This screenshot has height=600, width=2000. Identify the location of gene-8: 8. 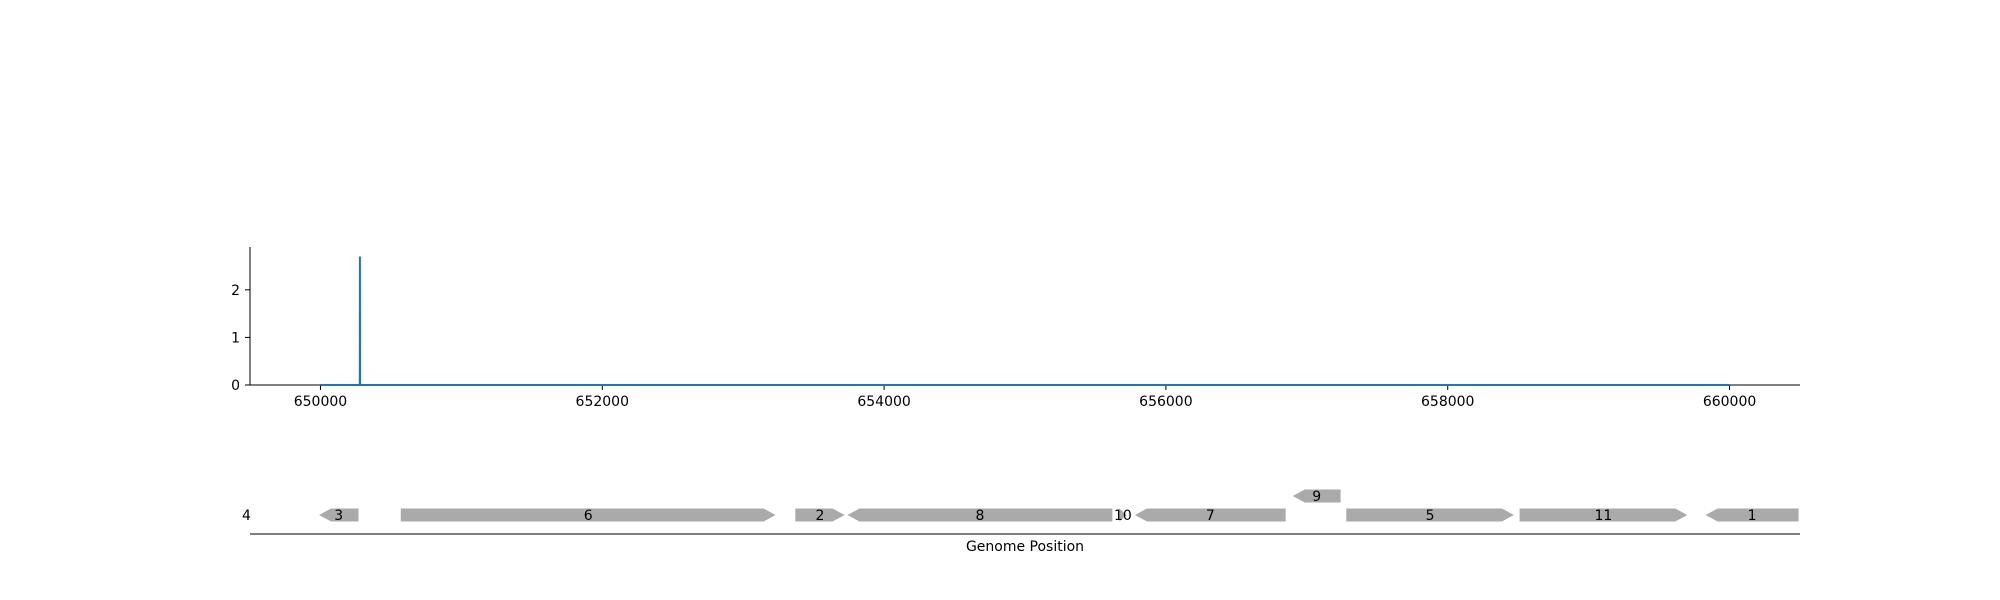
(980, 516).